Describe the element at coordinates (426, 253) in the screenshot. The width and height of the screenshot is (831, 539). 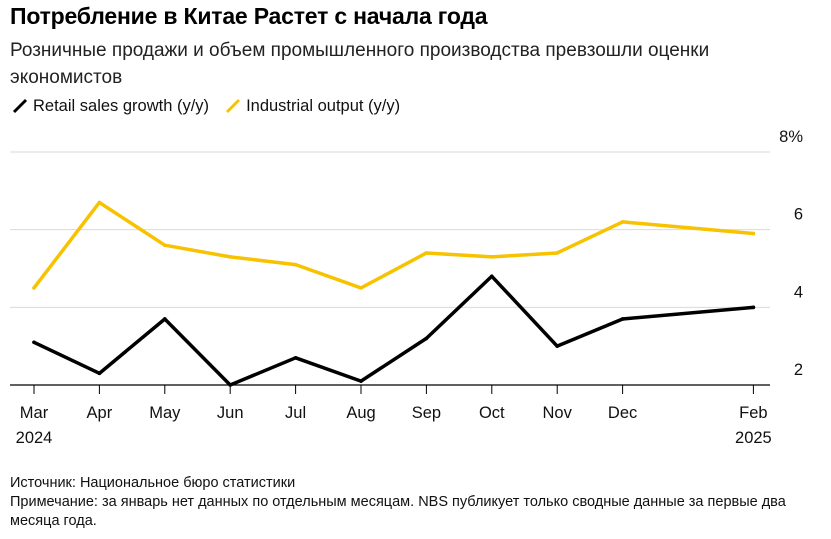
I see `industrial-point-sep` at that location.